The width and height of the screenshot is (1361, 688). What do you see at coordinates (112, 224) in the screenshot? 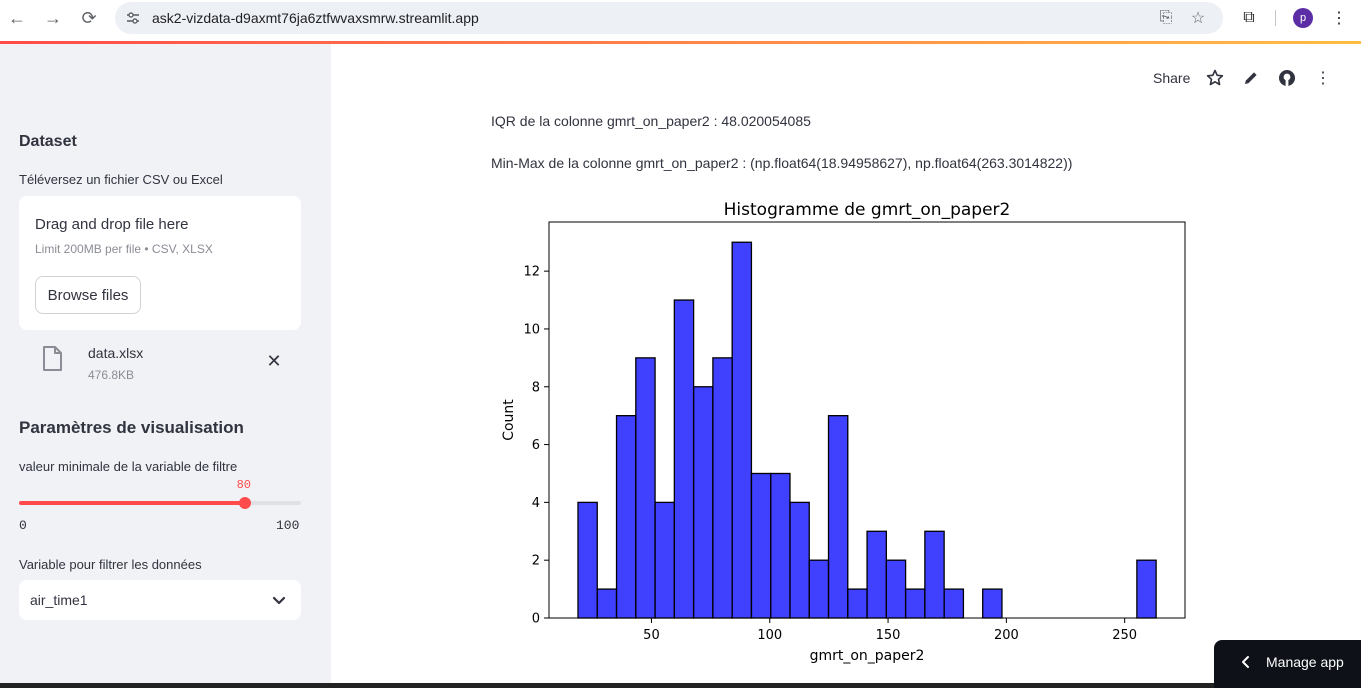
I see `dropzone-title: Drag and drop file here` at bounding box center [112, 224].